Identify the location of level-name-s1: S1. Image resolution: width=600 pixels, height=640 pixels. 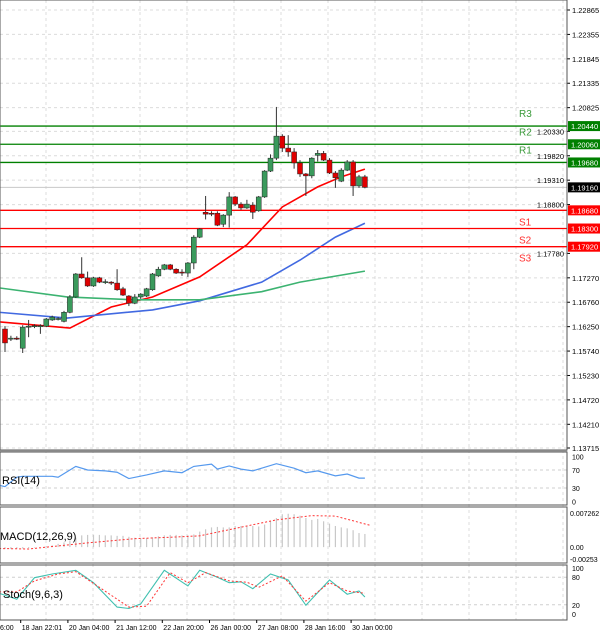
(525, 222).